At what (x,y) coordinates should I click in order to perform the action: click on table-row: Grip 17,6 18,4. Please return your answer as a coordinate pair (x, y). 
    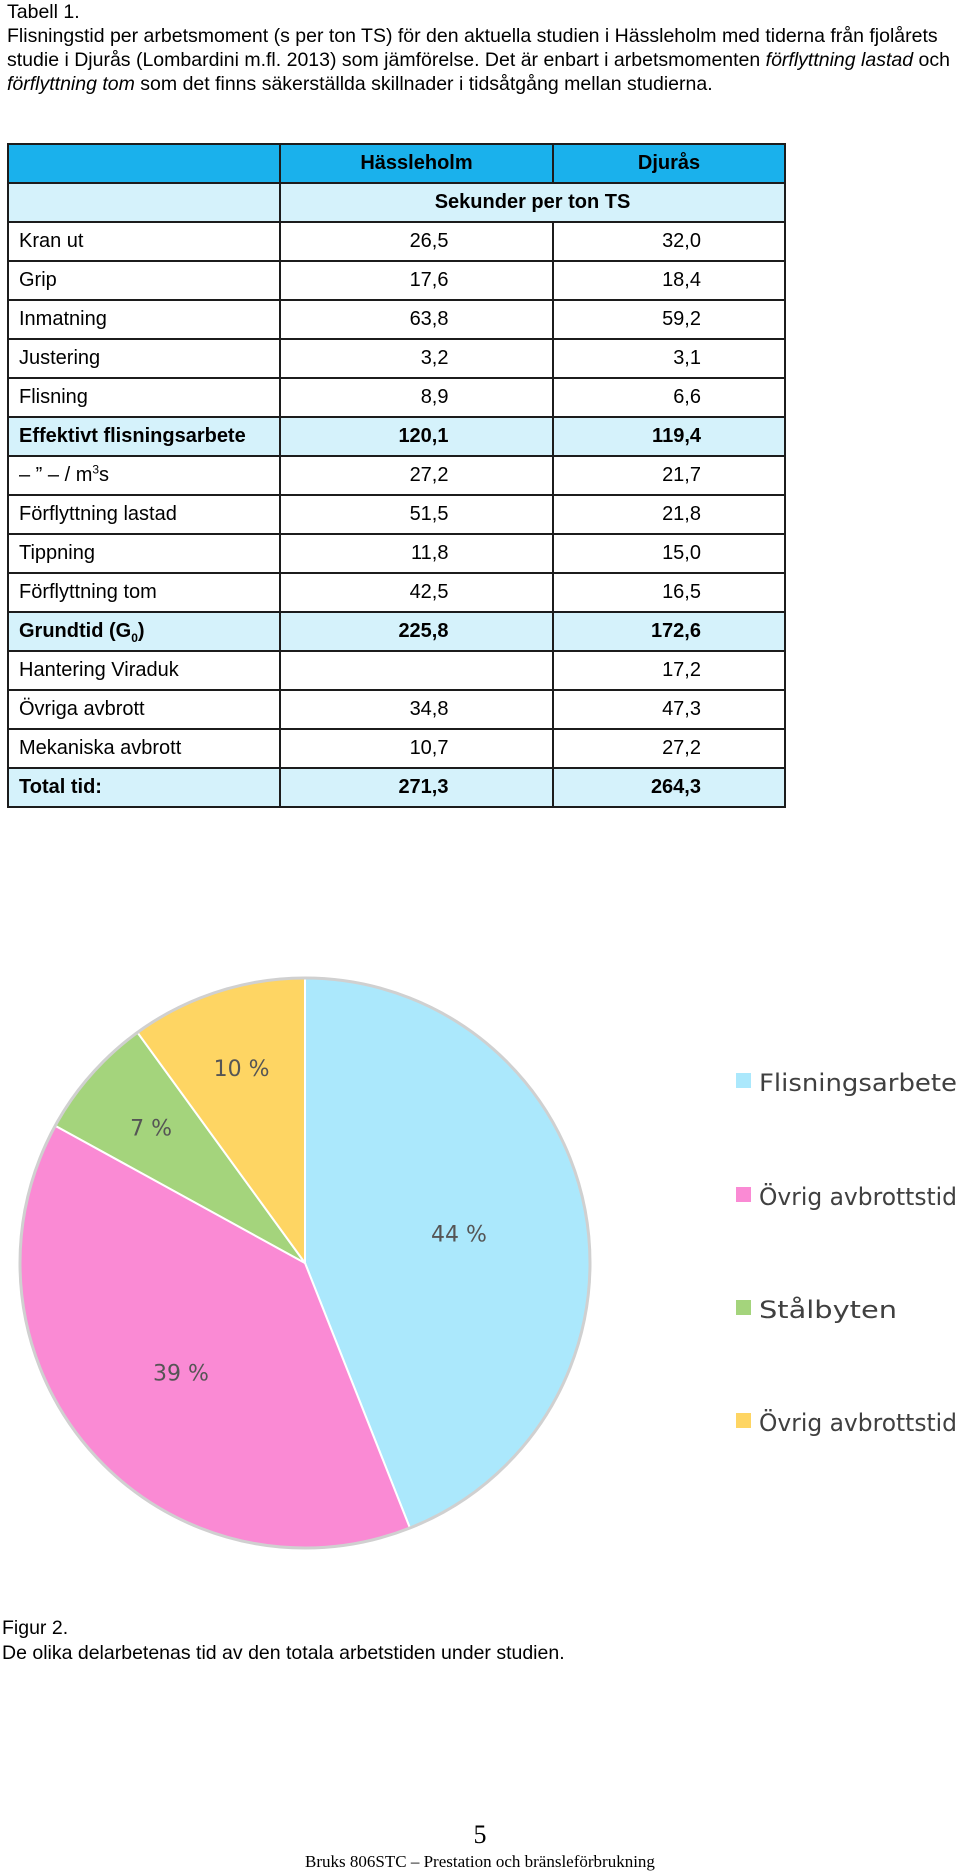
    Looking at the image, I should click on (396, 280).